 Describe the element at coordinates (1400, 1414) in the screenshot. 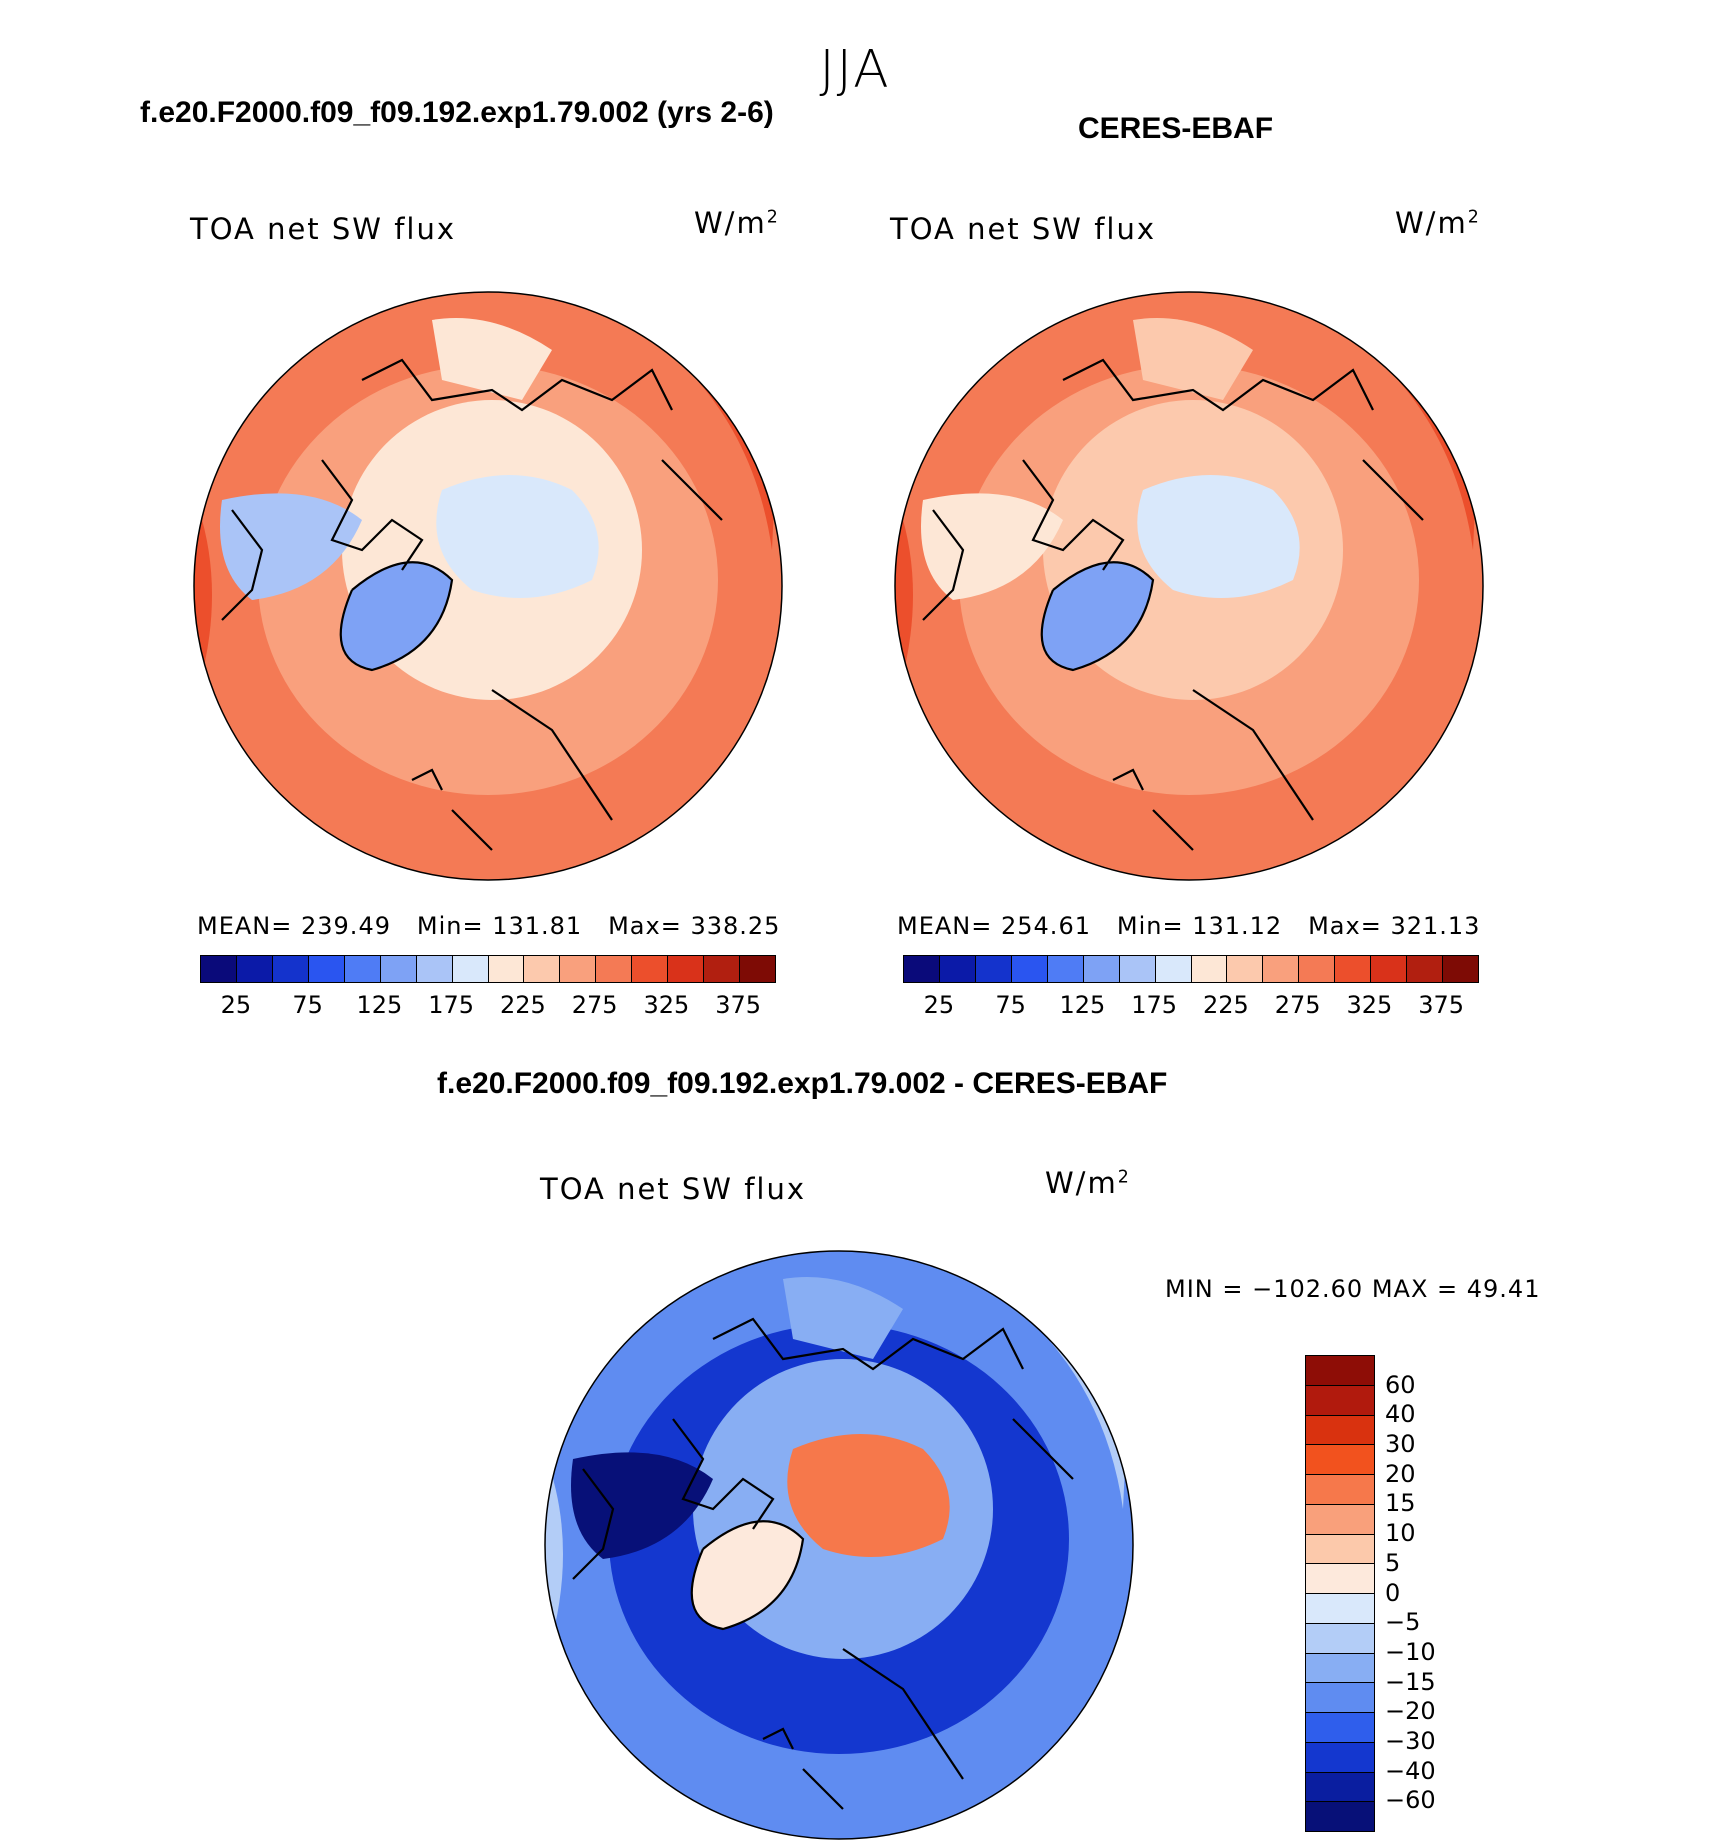

I see `colorbar-level-label: 40` at that location.